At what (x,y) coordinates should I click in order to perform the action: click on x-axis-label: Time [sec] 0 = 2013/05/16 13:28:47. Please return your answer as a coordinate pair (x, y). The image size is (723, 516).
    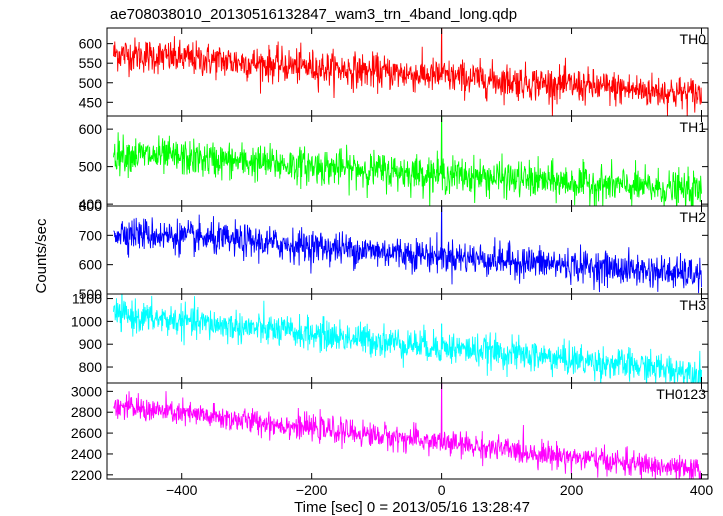
    Looking at the image, I should click on (412, 507).